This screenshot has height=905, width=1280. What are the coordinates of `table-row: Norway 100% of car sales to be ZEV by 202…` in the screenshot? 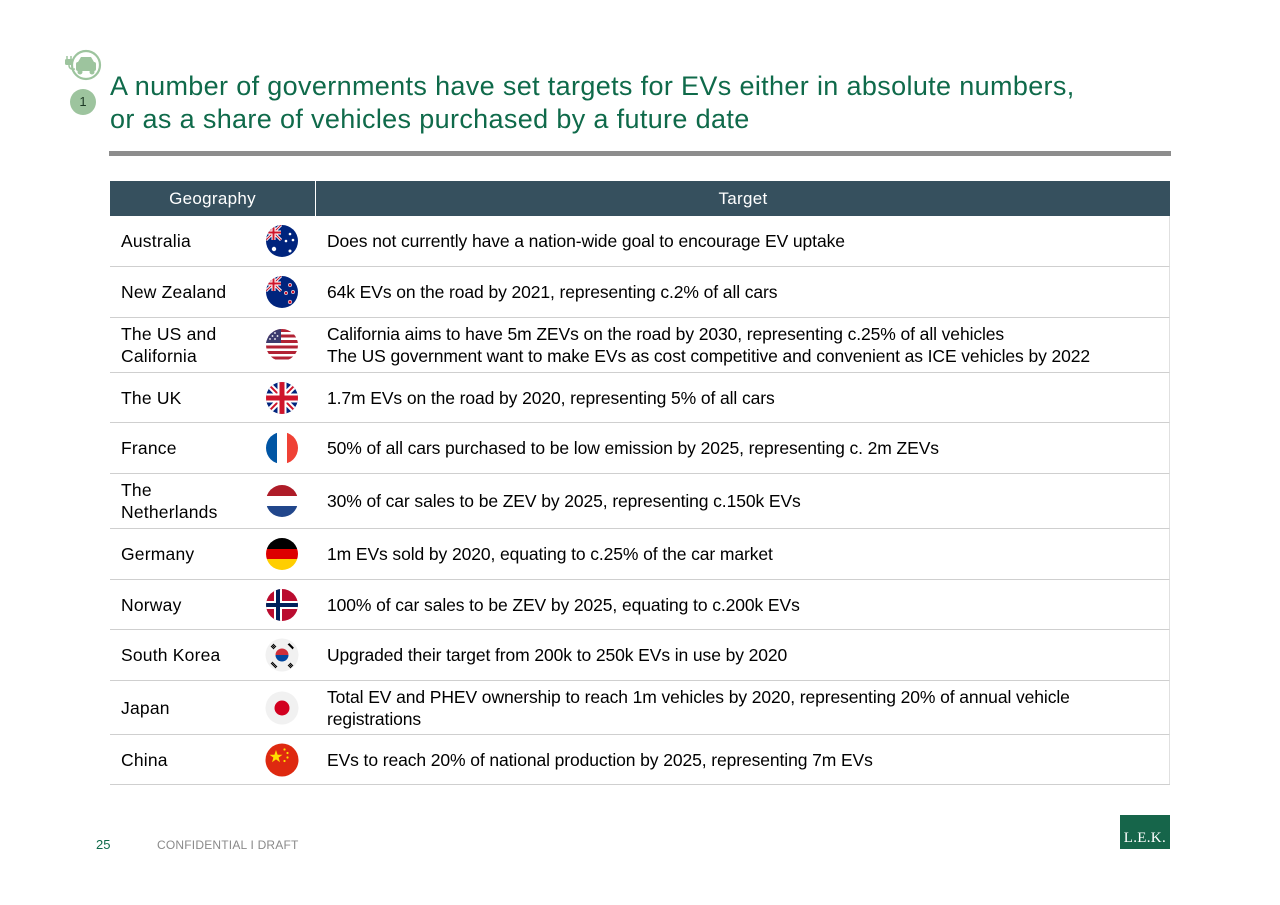 It's located at (640, 604).